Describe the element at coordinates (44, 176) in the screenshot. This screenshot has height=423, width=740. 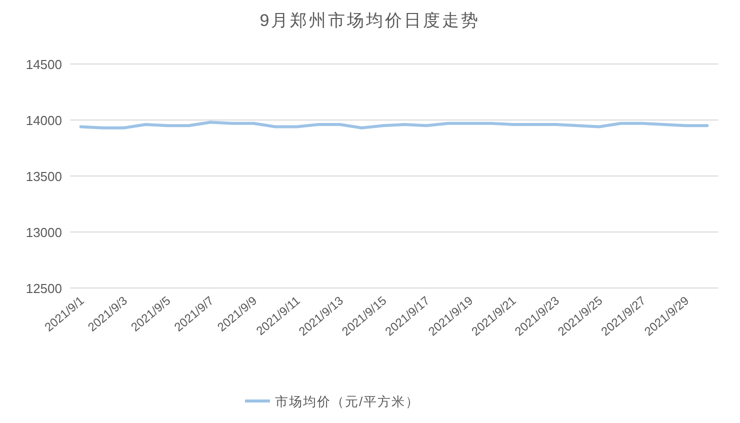
I see `y-tick-label: 13500` at that location.